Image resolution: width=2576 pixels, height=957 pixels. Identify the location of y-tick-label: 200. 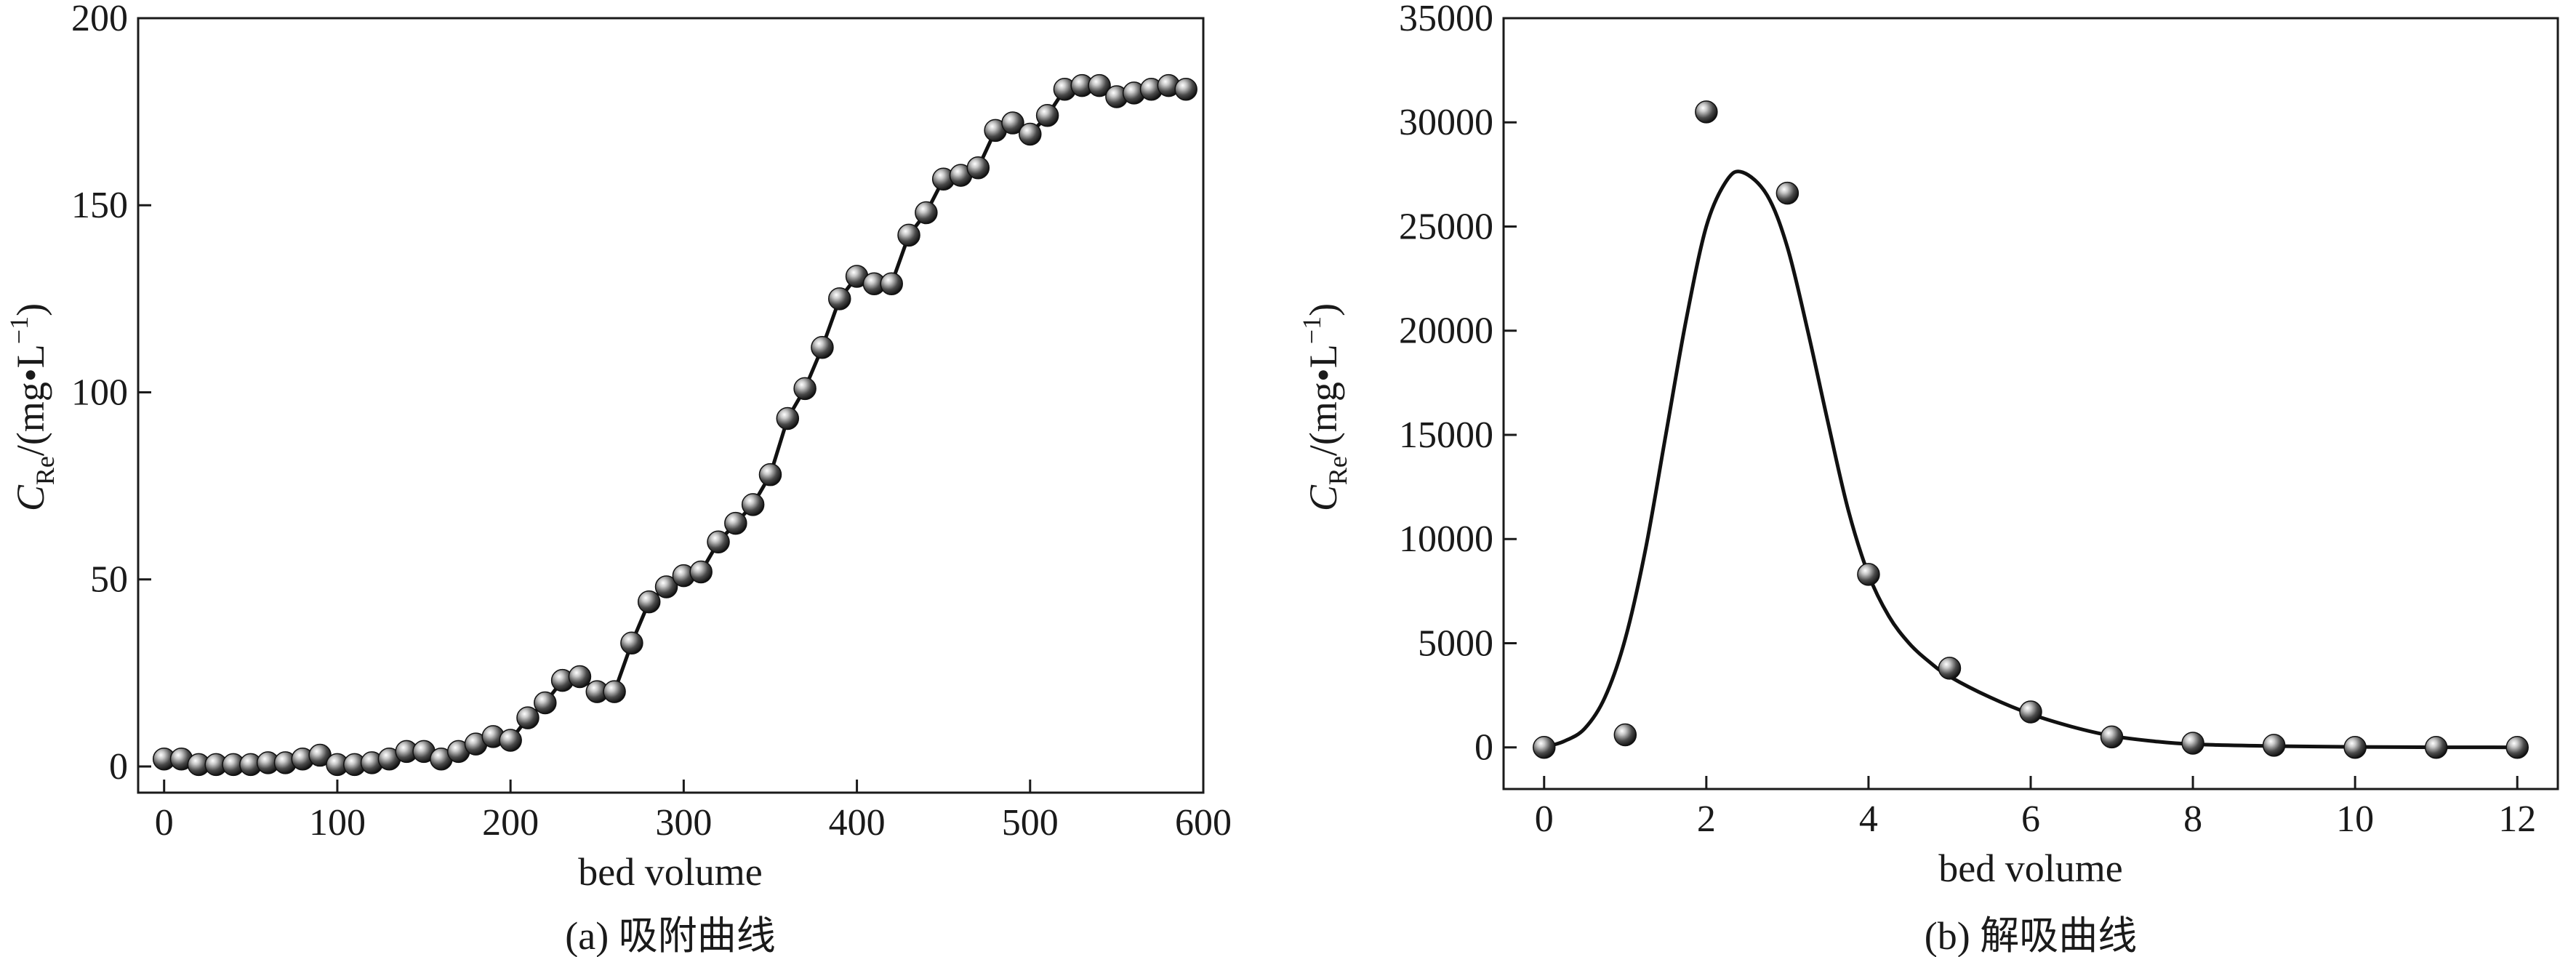
(100, 19).